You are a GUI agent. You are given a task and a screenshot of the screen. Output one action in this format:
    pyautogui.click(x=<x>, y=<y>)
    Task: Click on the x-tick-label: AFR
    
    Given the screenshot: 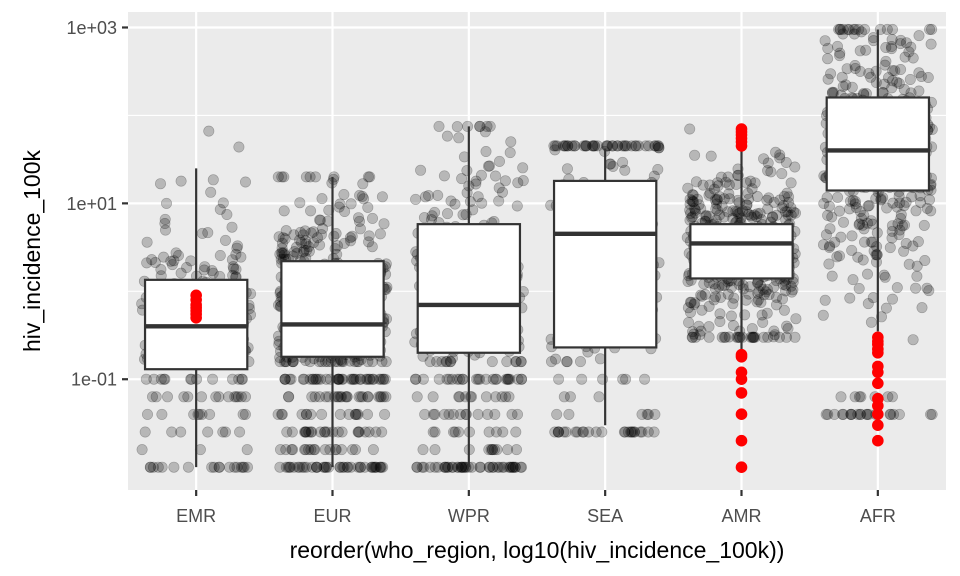 What is the action you would take?
    pyautogui.click(x=878, y=516)
    